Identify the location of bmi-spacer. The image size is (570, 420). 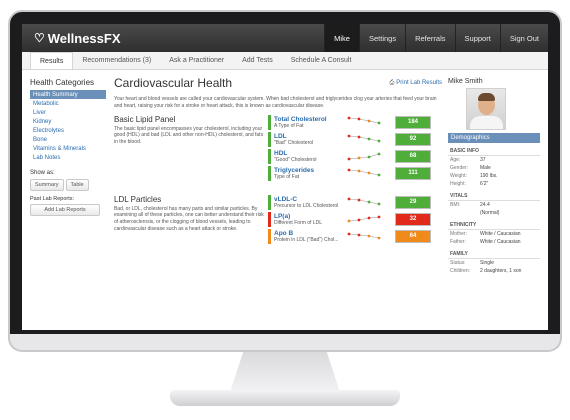
(465, 213).